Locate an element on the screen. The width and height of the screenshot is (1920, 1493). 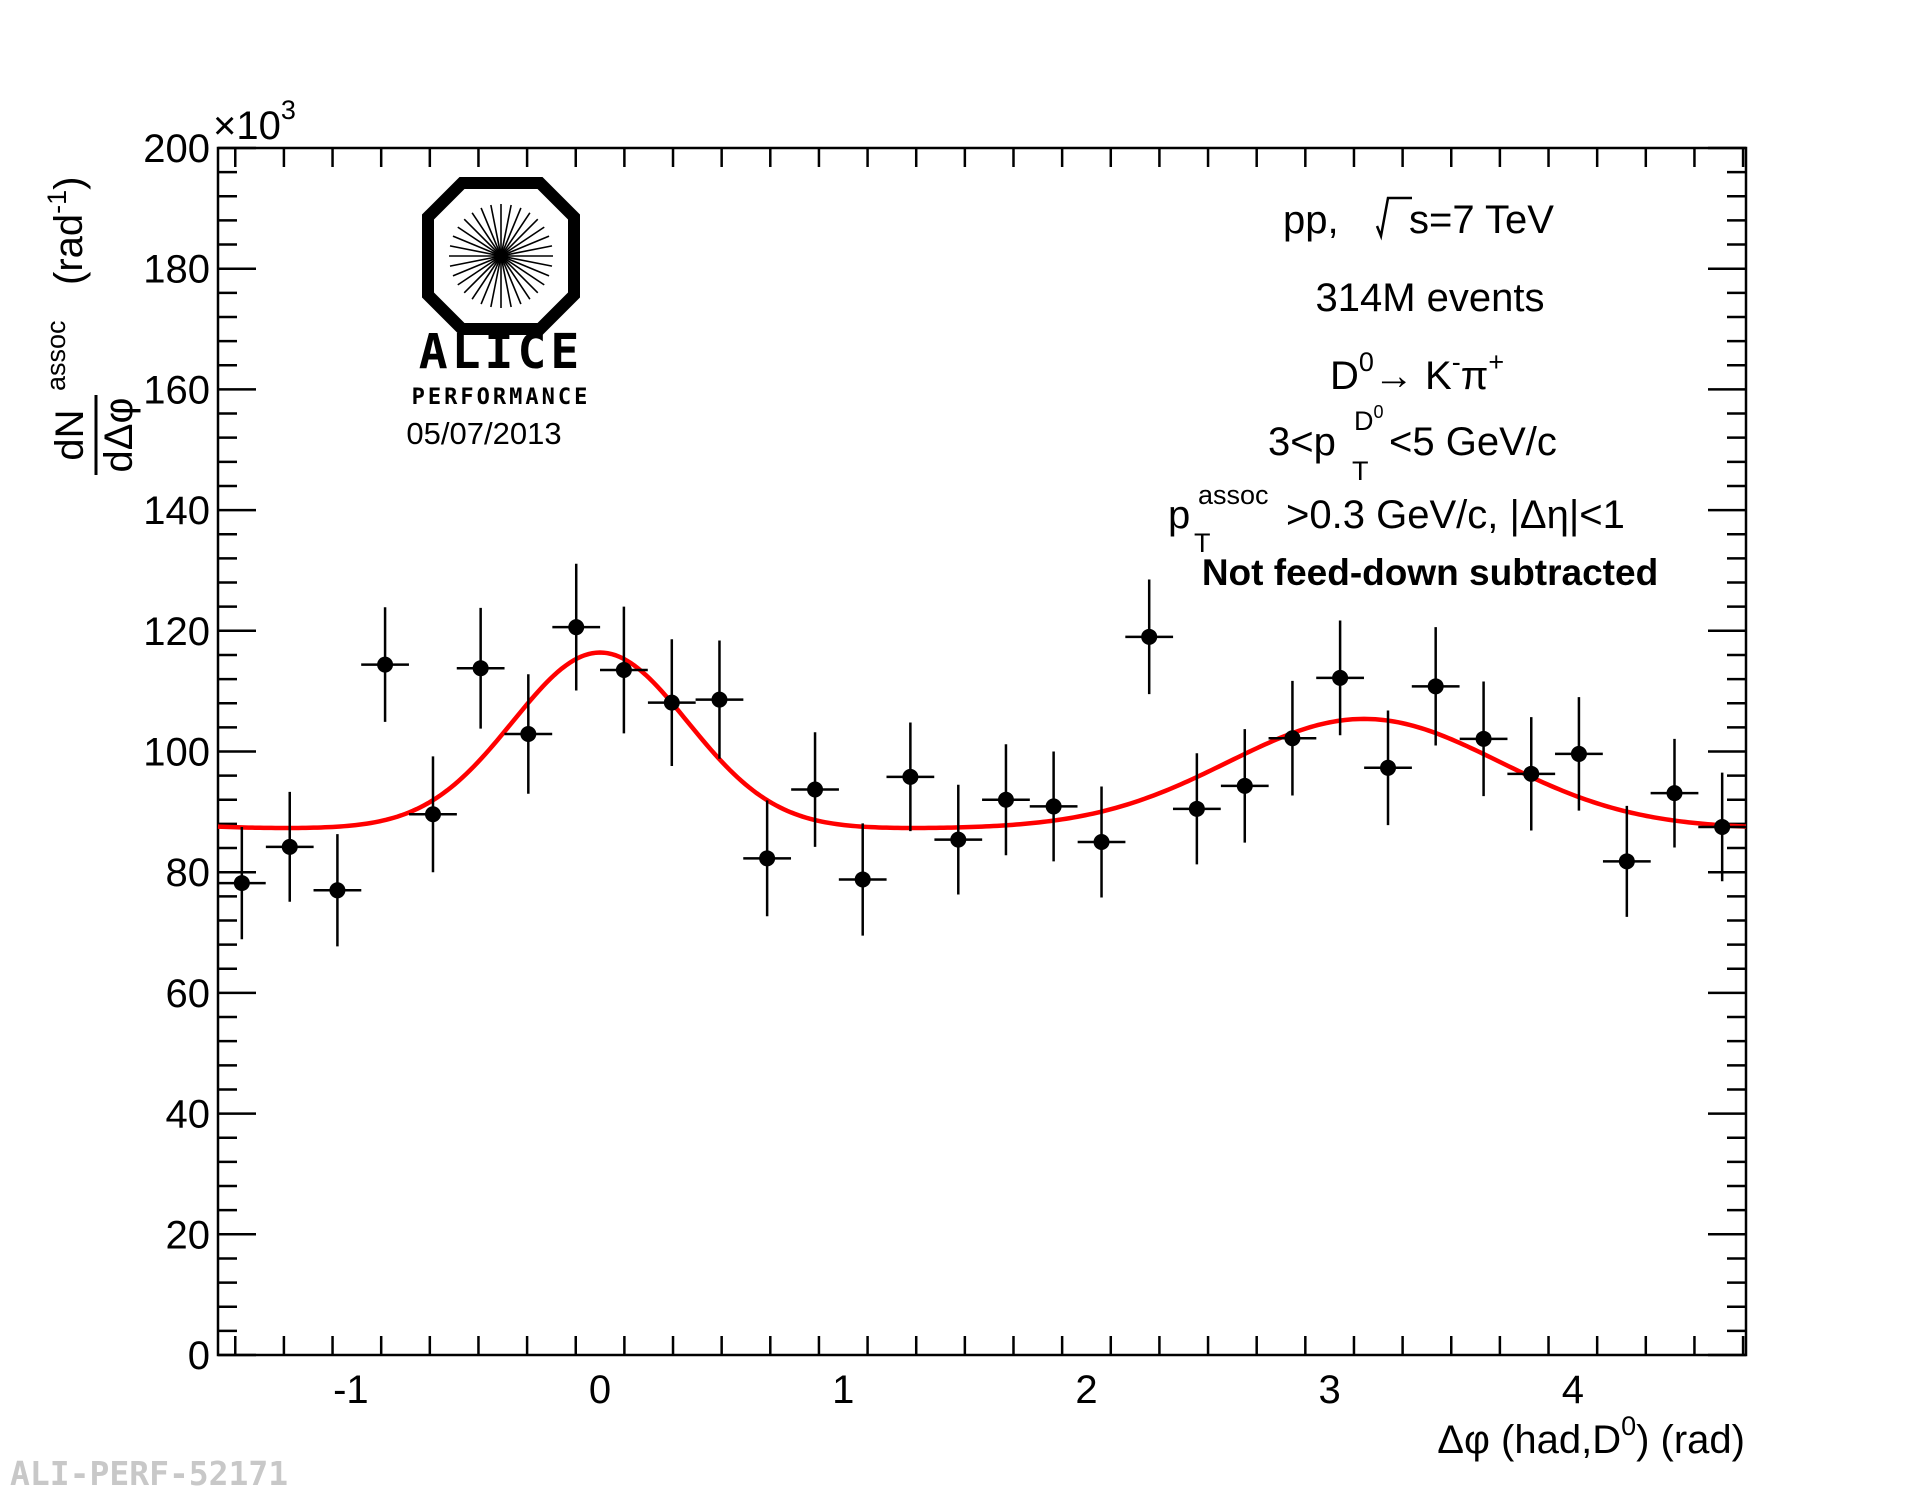
y-tick-label: 0 is located at coordinates (199, 1356).